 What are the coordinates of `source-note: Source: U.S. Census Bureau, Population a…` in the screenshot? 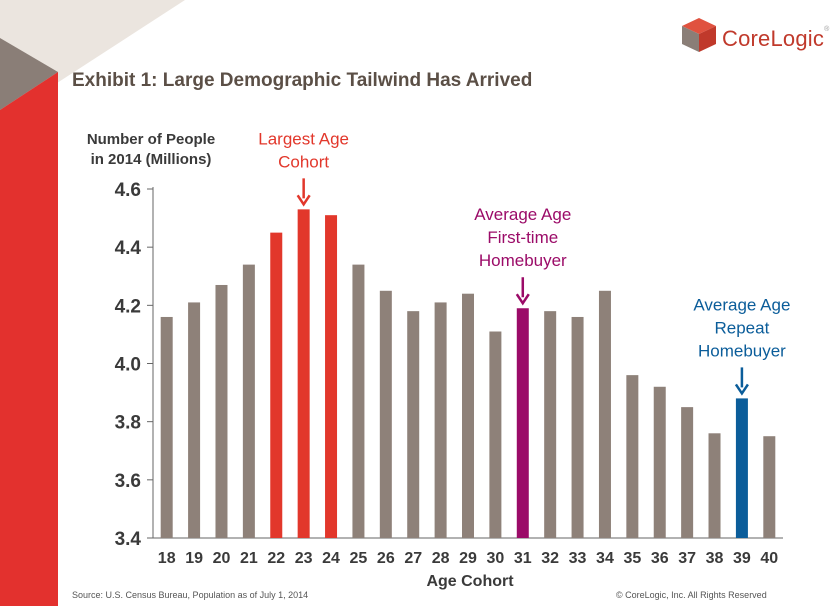 It's located at (190, 595).